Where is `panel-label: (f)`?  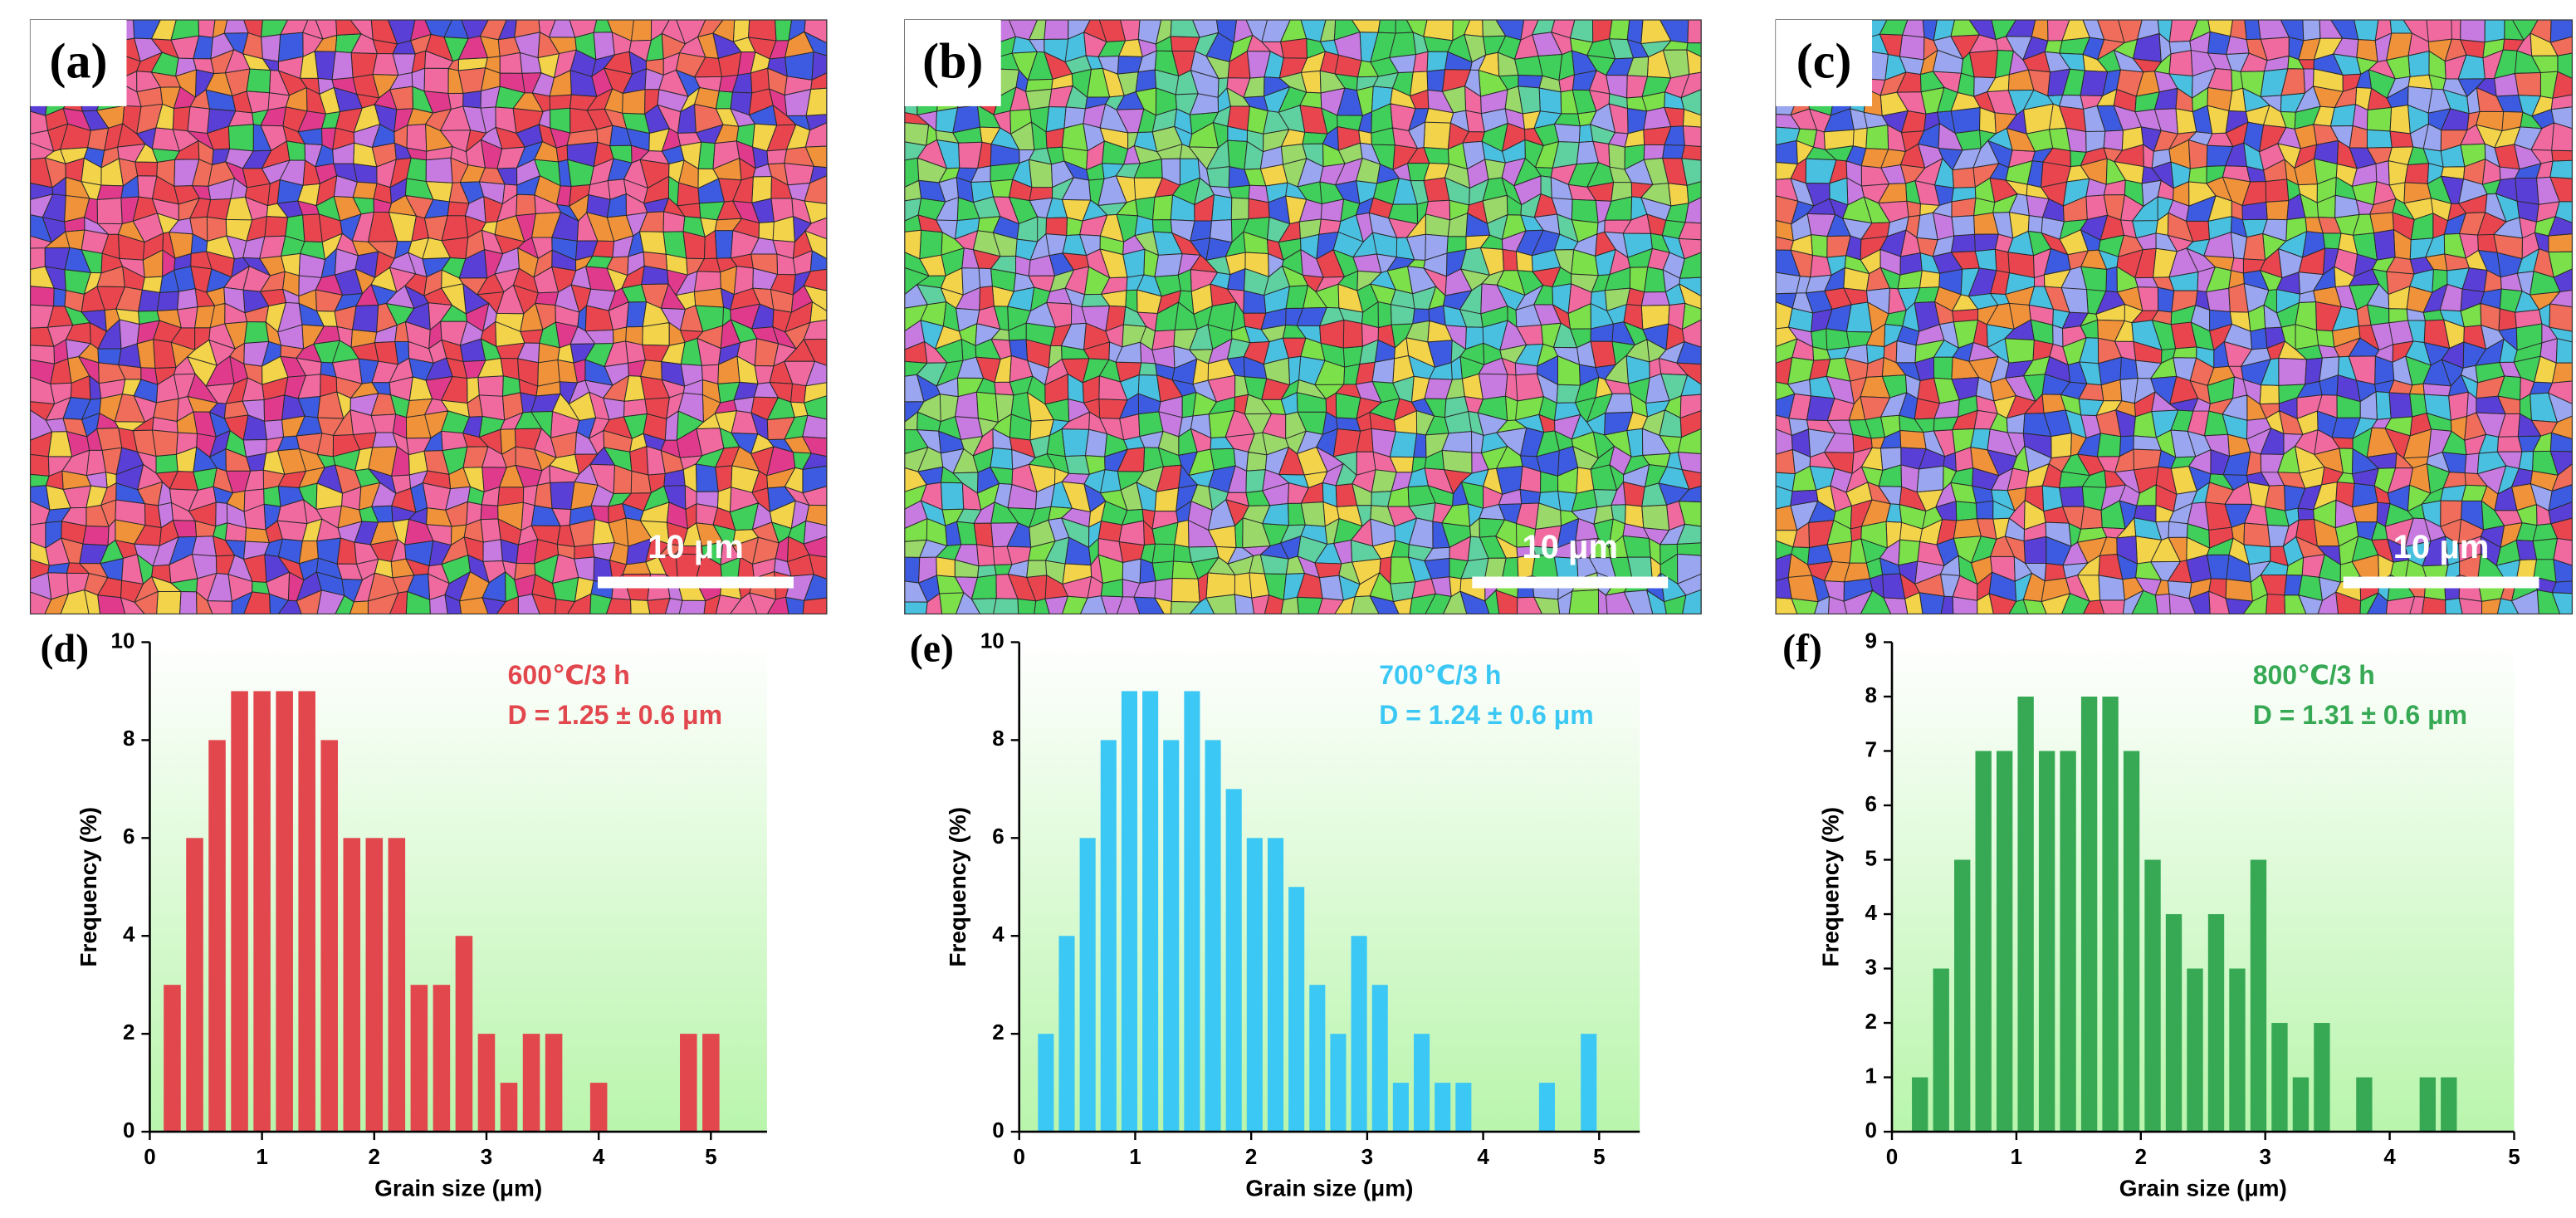 panel-label: (f) is located at coordinates (1802, 648).